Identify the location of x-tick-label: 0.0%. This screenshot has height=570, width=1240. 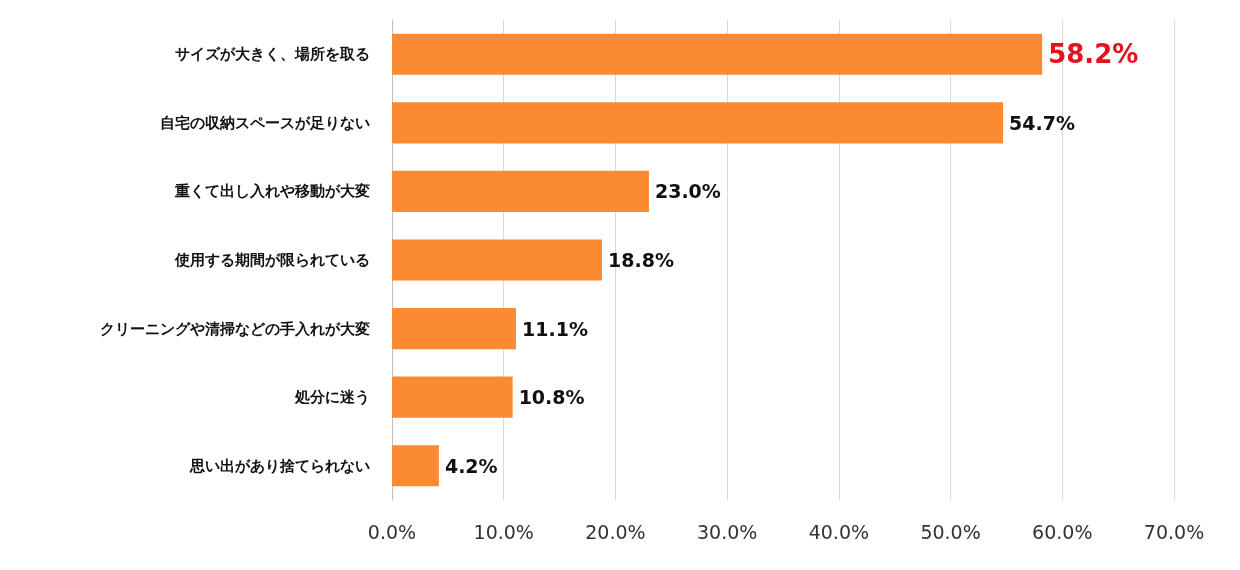
(392, 531).